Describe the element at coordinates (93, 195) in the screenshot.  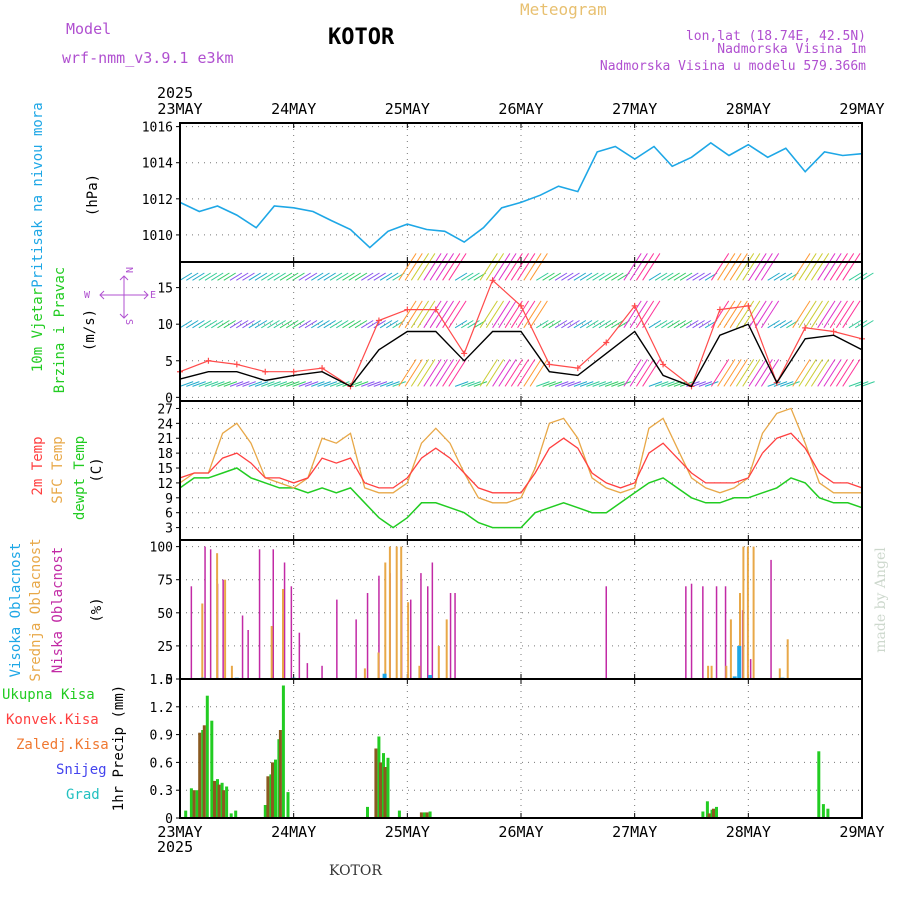
I see `pressure-unit: (hPa)` at that location.